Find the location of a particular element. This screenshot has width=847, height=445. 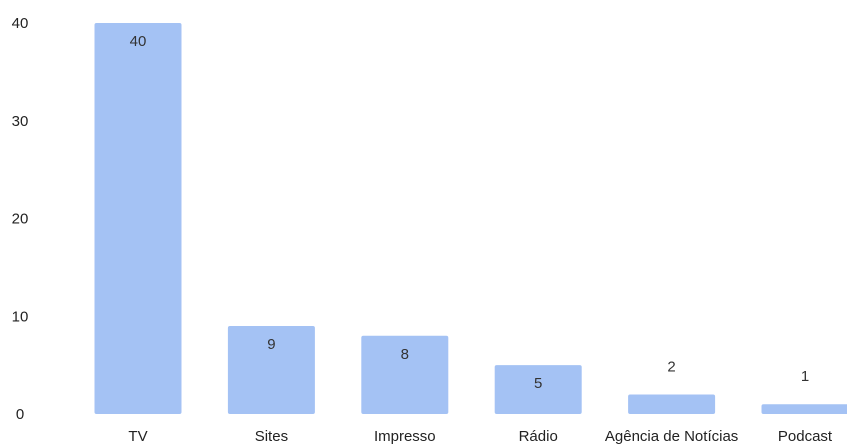

y-axis: 0 10 20 30 40 is located at coordinates (20, 219).